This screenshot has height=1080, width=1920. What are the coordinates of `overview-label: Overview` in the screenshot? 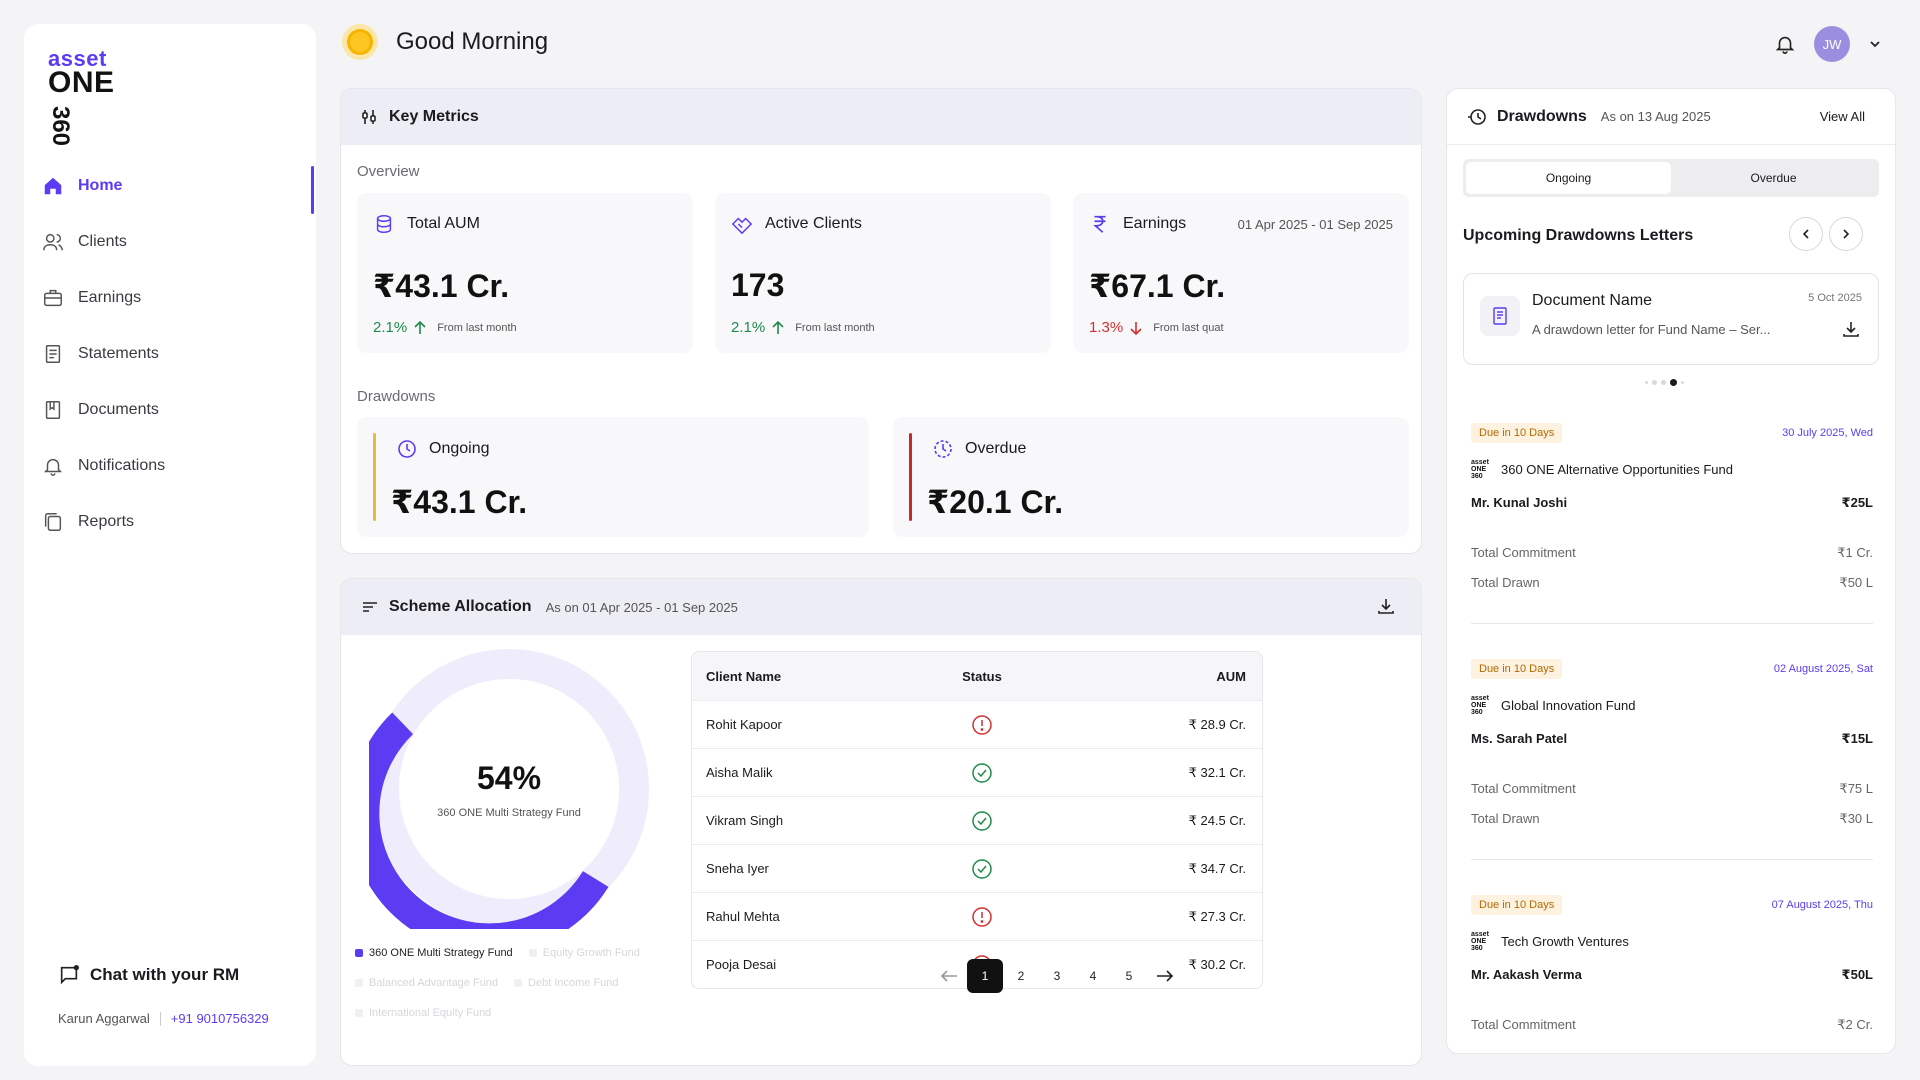 It's located at (388, 171).